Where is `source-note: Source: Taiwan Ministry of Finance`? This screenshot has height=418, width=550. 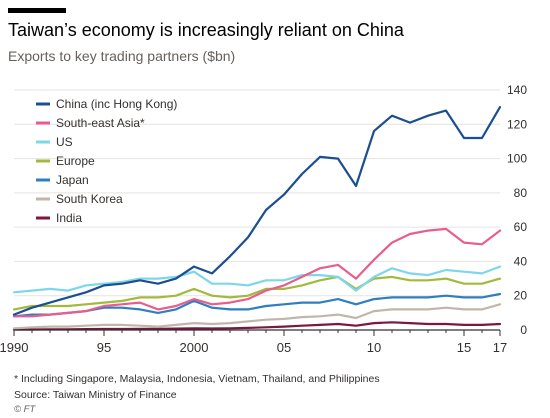 source-note: Source: Taiwan Ministry of Finance is located at coordinates (95, 395).